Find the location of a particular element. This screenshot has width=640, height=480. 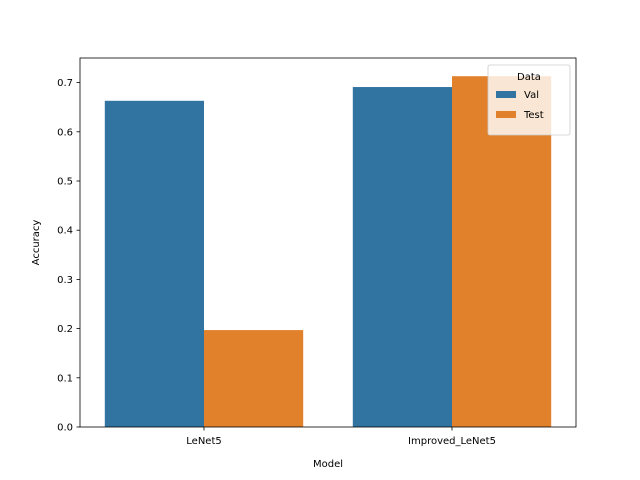

legend: Data Val Test is located at coordinates (529, 100).